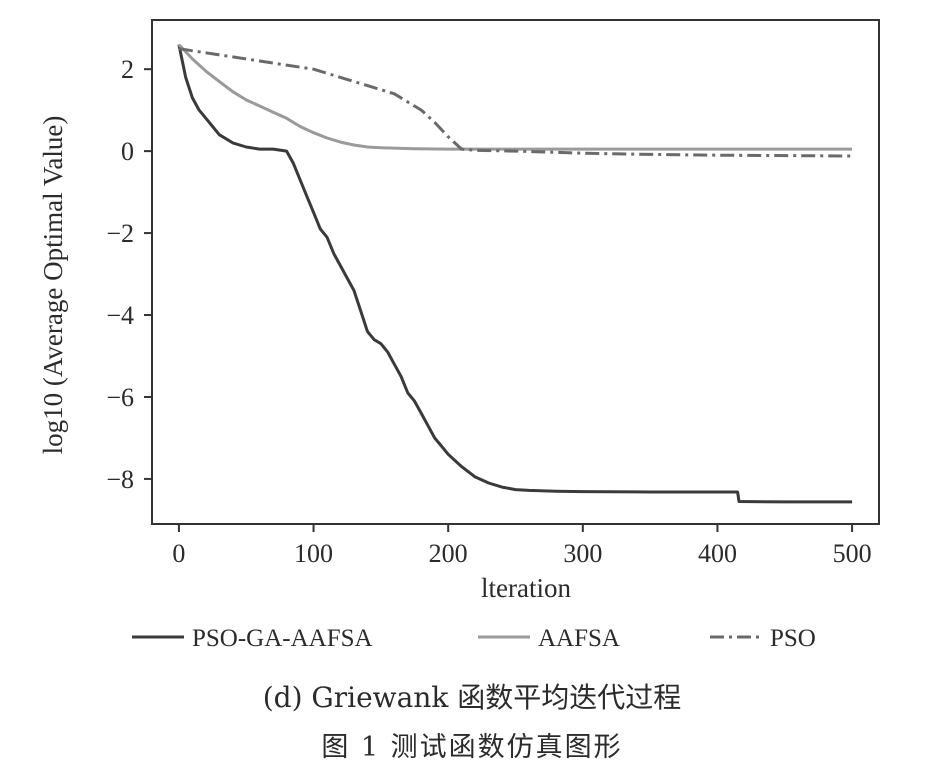  Describe the element at coordinates (120, 233) in the screenshot. I see `y-tick-label: −2` at that location.